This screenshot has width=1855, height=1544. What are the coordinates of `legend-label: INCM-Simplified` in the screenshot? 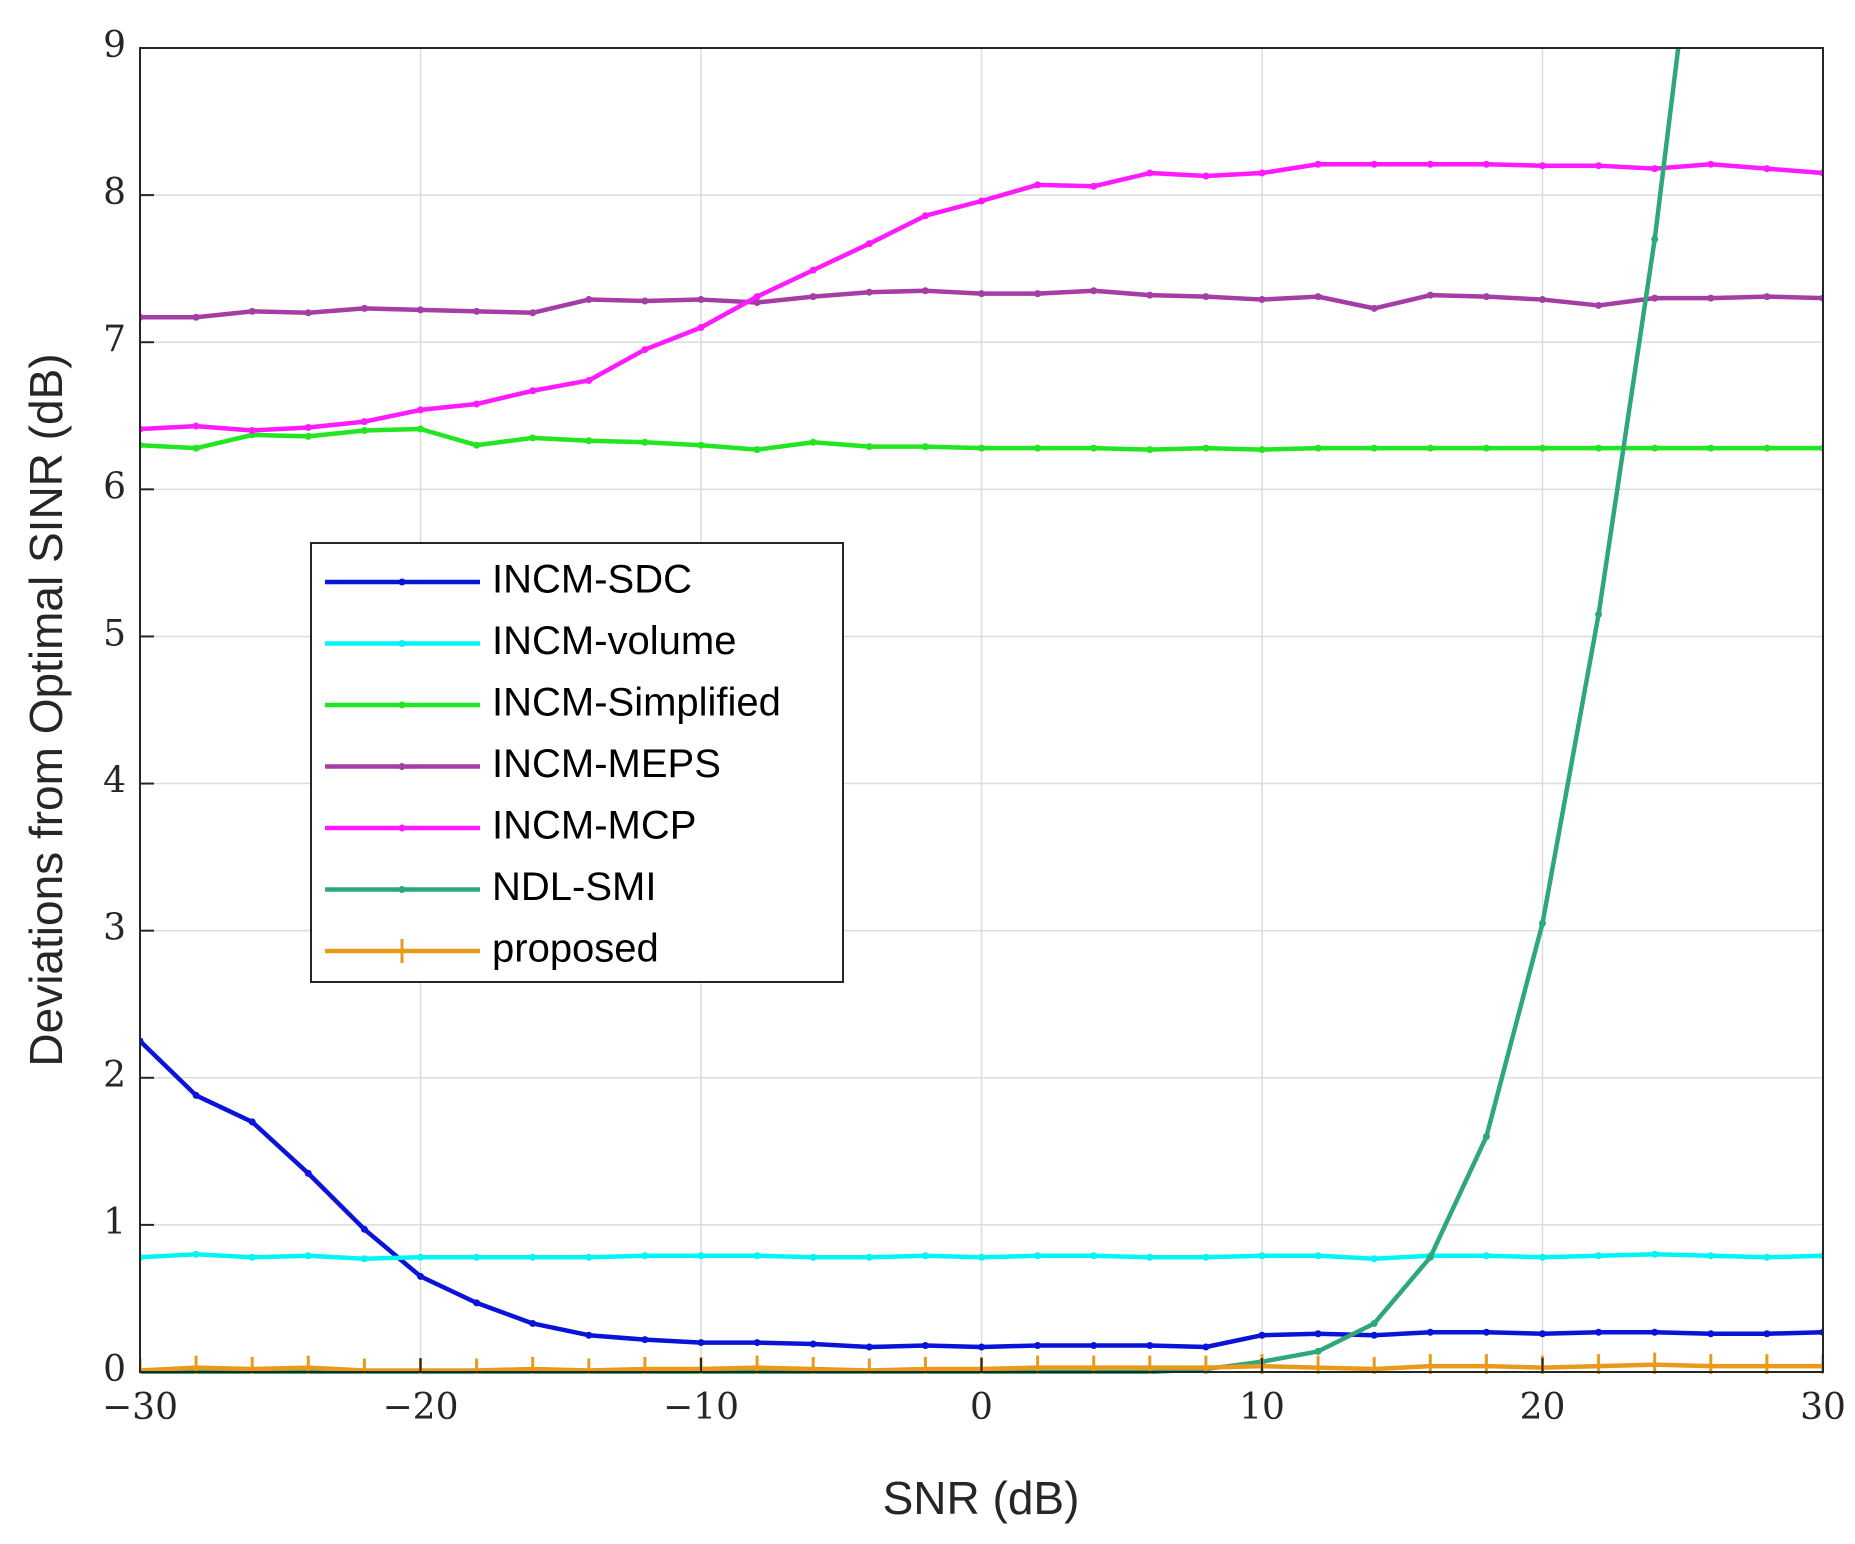 It's located at (636, 703).